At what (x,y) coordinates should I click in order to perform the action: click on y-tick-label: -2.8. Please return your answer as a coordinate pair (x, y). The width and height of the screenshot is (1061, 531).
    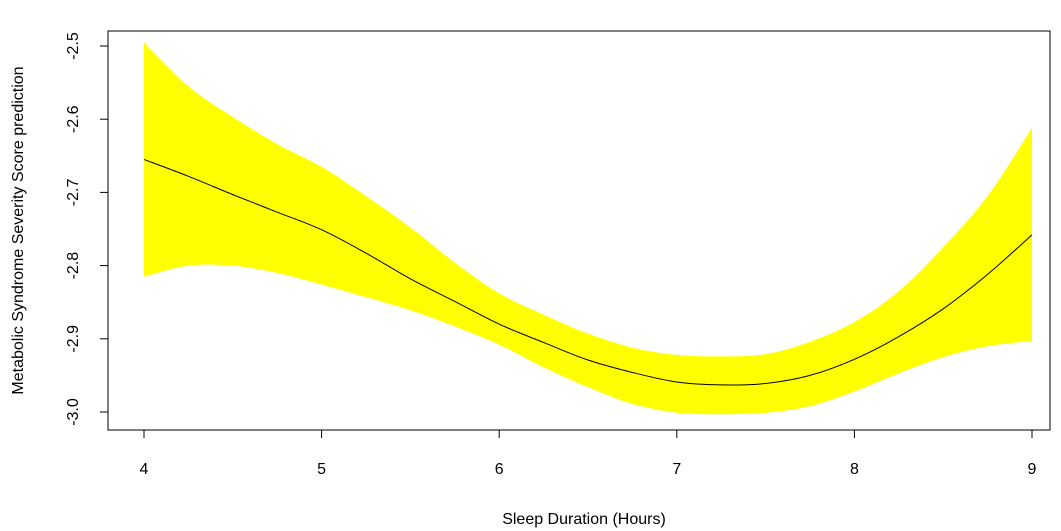
    Looking at the image, I should click on (73, 266).